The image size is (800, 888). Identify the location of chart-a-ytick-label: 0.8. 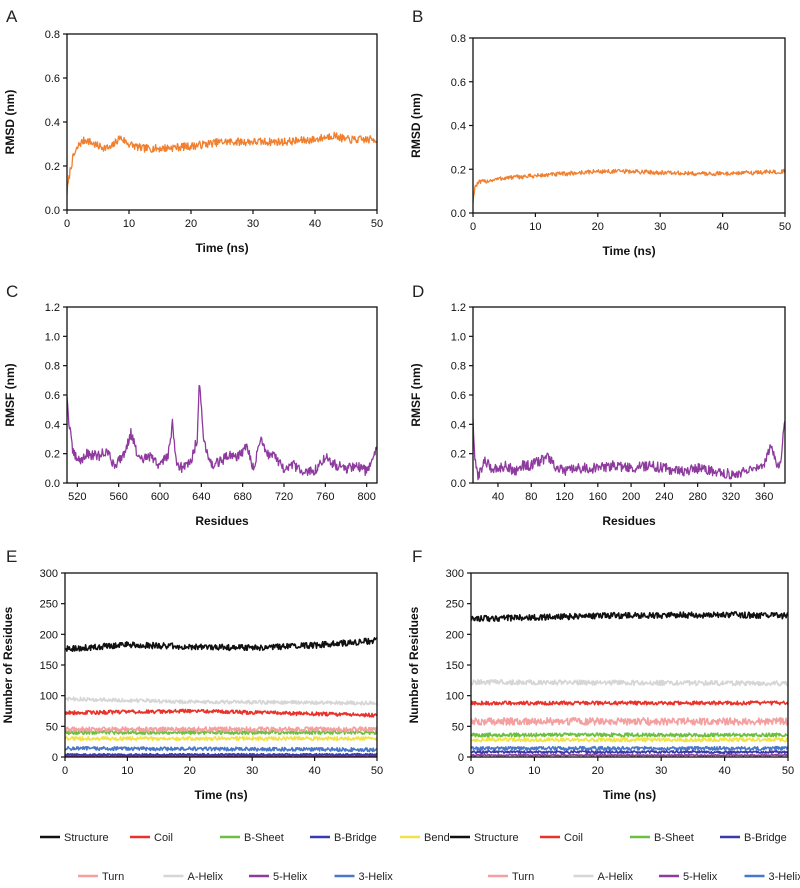
(52, 35).